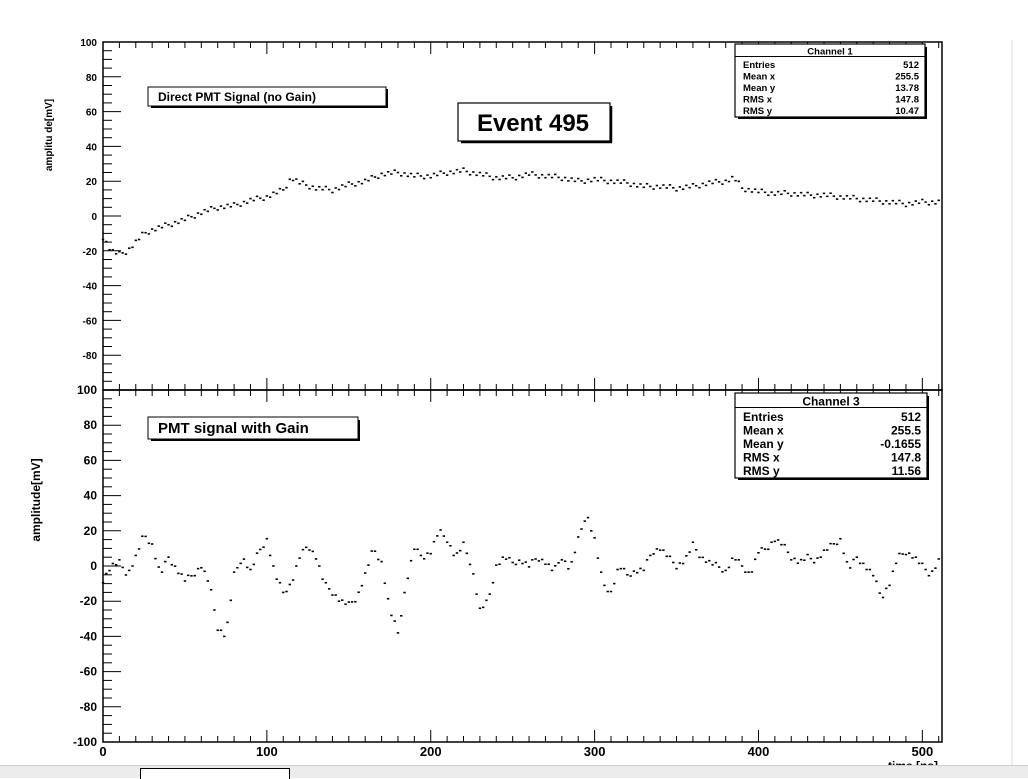  Describe the element at coordinates (102, 751) in the screenshot. I see `x-tick-label: 0` at that location.